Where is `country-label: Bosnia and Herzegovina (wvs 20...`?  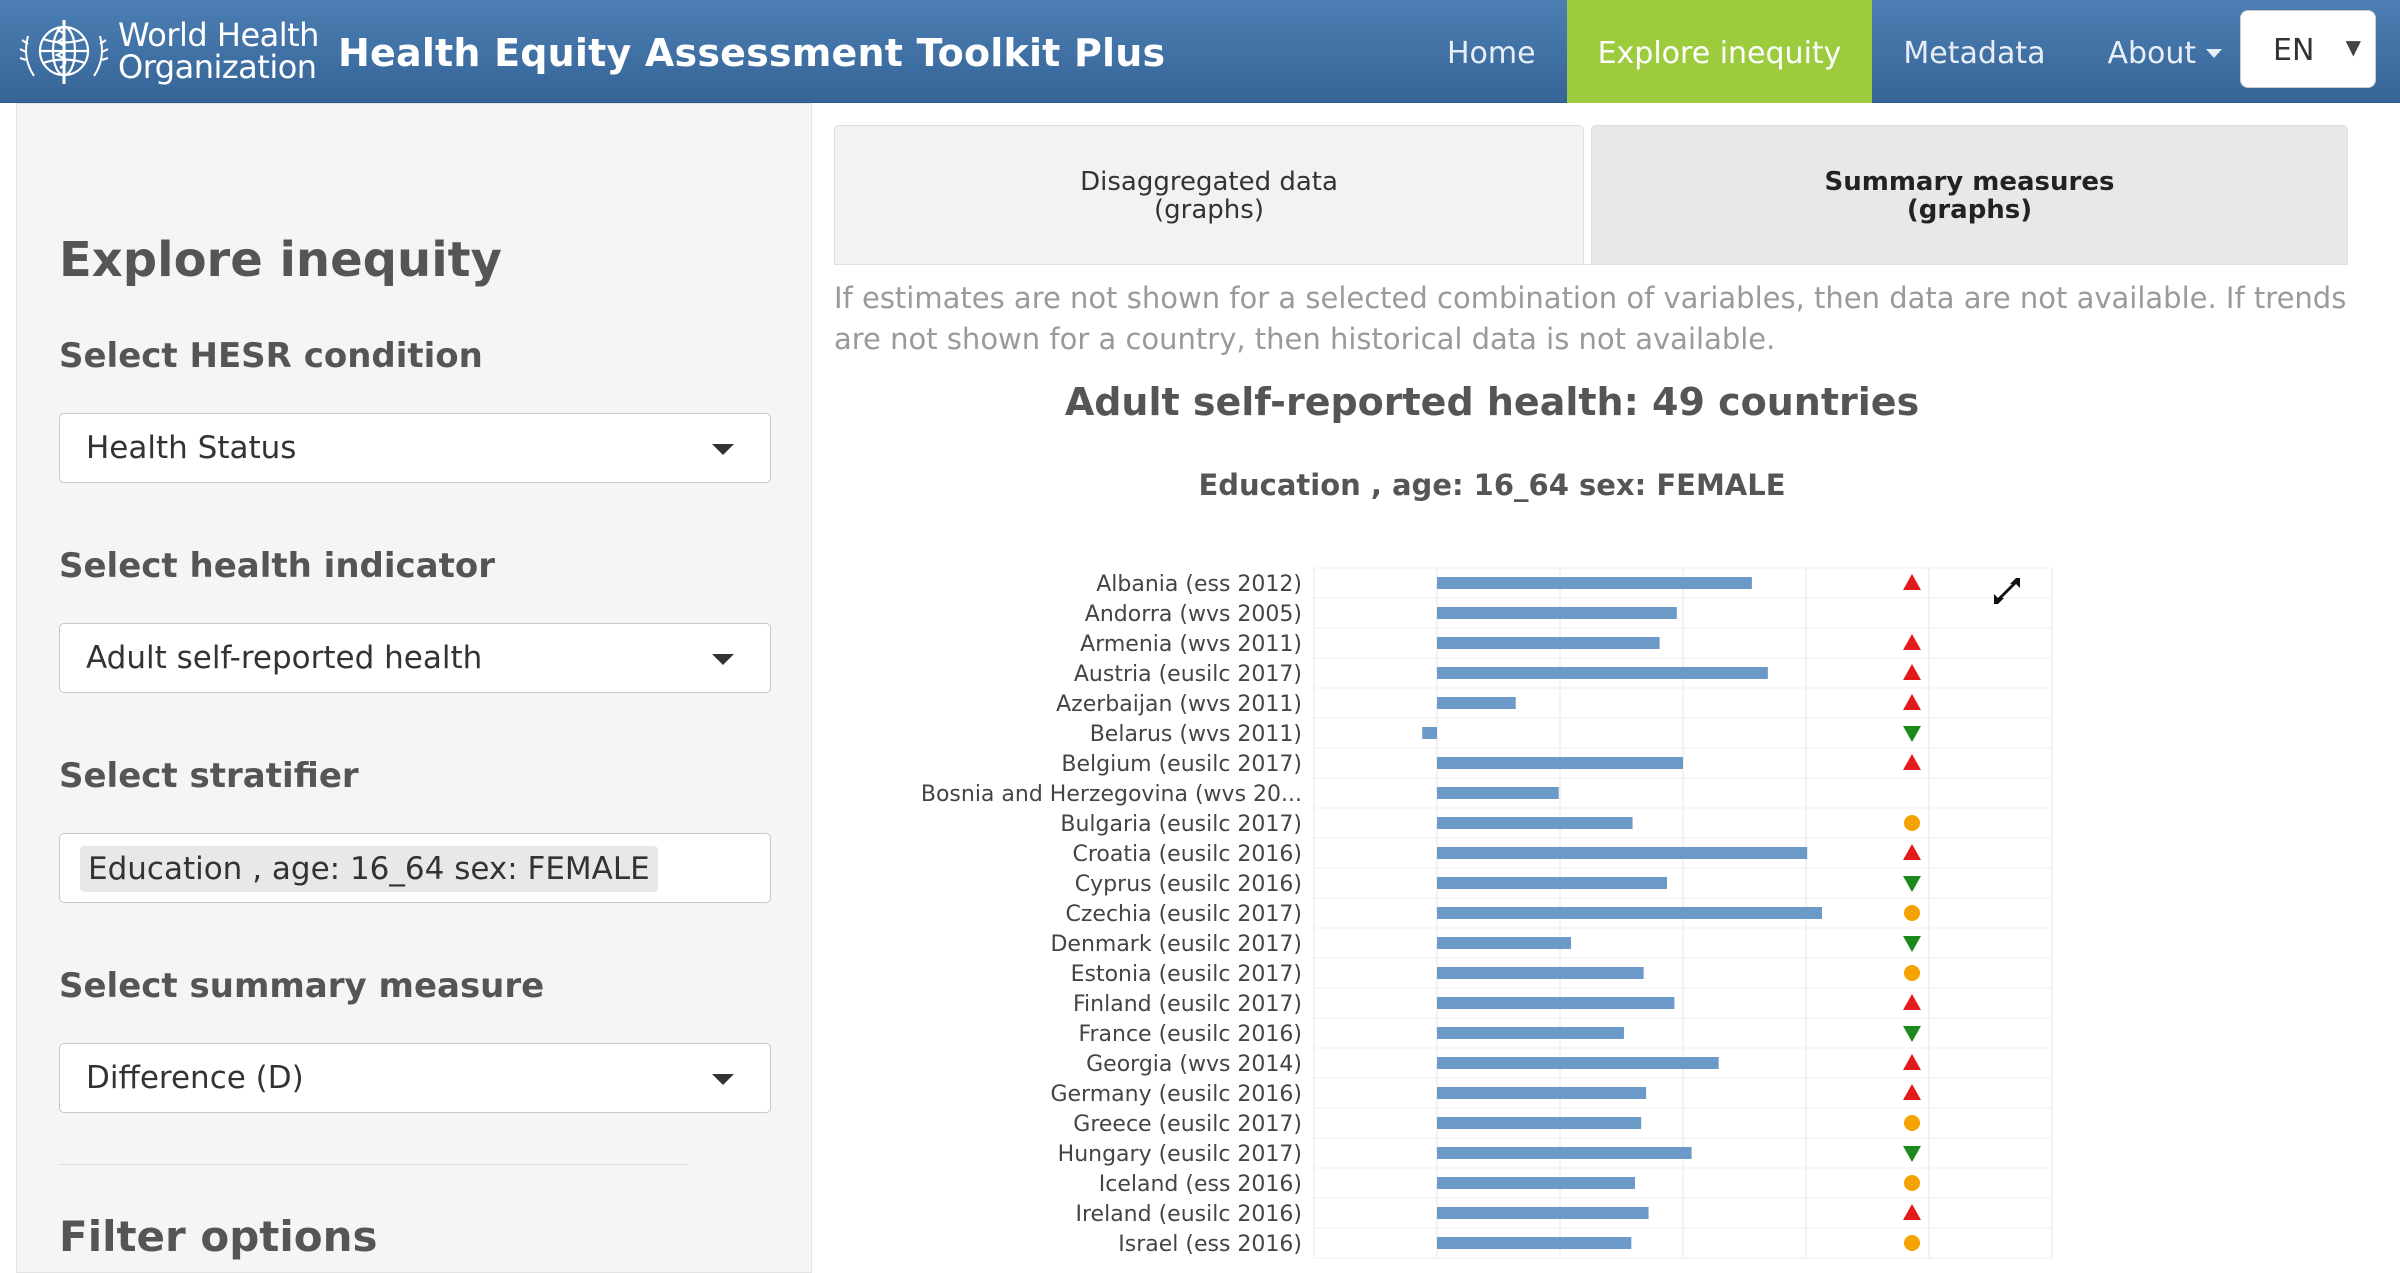
country-label: Bosnia and Herzegovina (wvs 20... is located at coordinates (1111, 794).